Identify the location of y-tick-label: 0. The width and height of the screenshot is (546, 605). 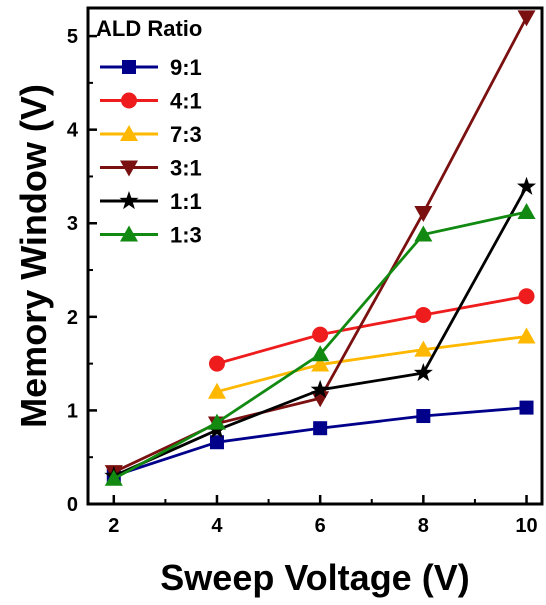
(72, 505).